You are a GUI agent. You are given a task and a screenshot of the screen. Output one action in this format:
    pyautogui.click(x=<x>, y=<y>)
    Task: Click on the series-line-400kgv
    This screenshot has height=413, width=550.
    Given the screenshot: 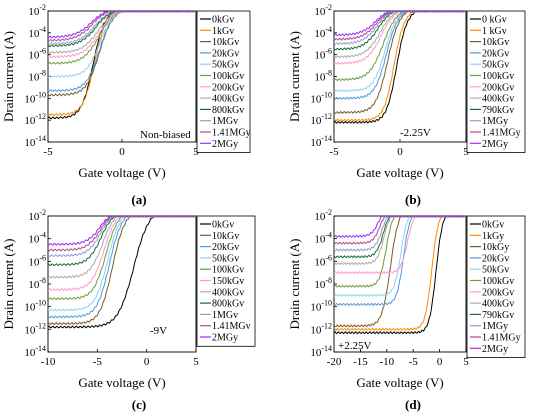 What is the action you would take?
    pyautogui.click(x=122, y=247)
    